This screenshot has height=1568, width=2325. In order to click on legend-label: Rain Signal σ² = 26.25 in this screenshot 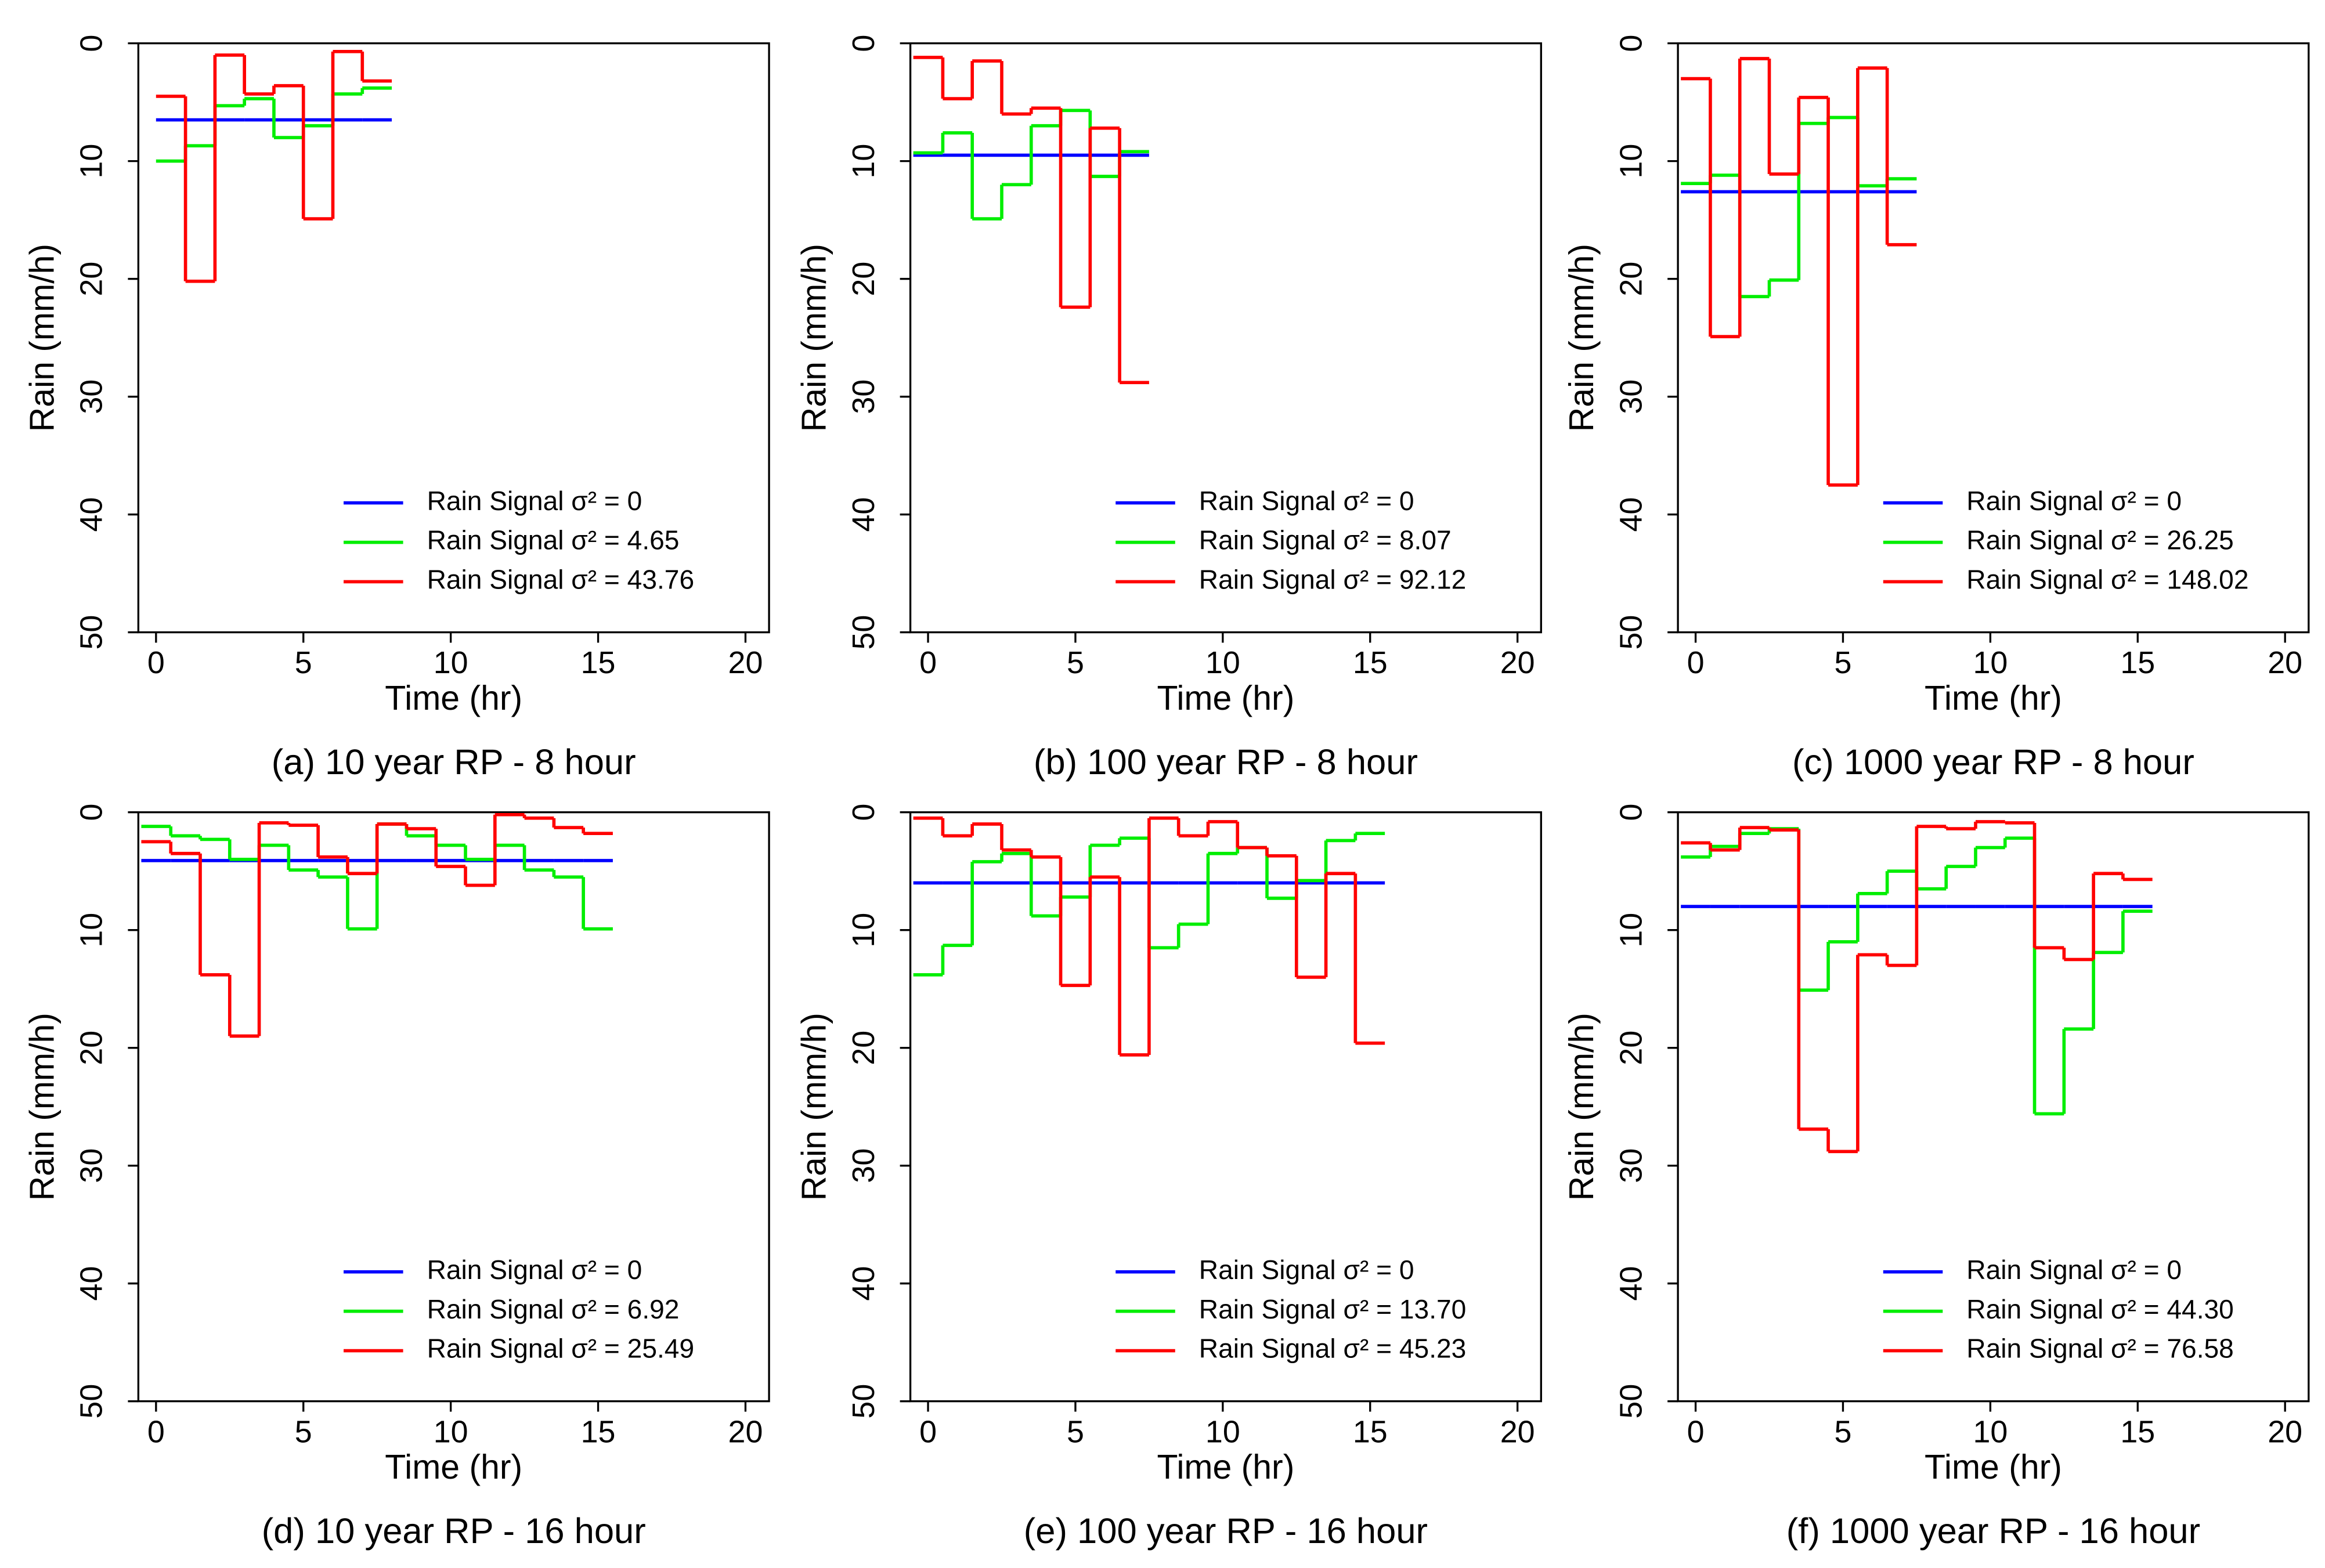, I will do `click(2100, 540)`.